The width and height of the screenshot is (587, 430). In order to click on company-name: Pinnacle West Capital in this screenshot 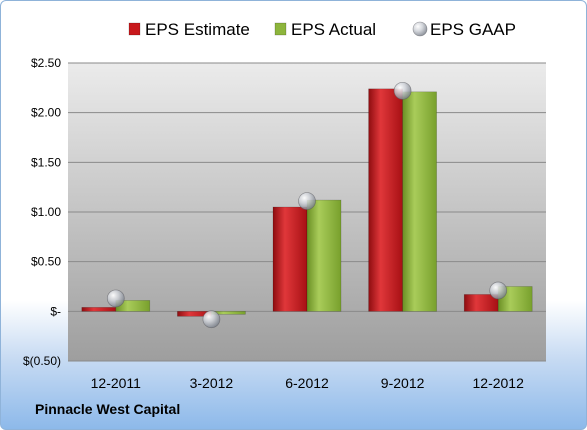, I will do `click(108, 409)`.